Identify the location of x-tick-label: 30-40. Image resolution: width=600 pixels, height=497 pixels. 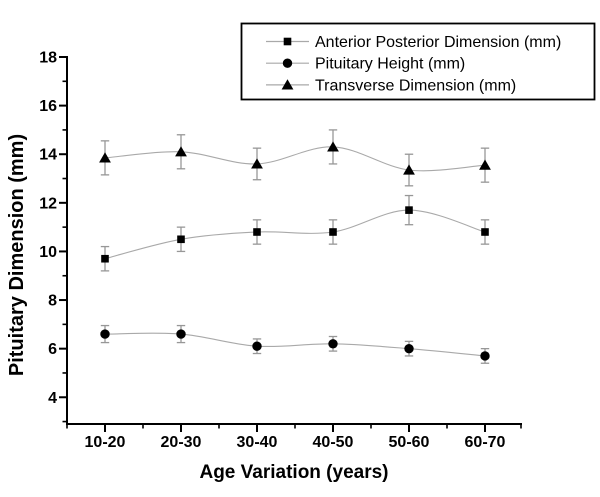
(257, 442).